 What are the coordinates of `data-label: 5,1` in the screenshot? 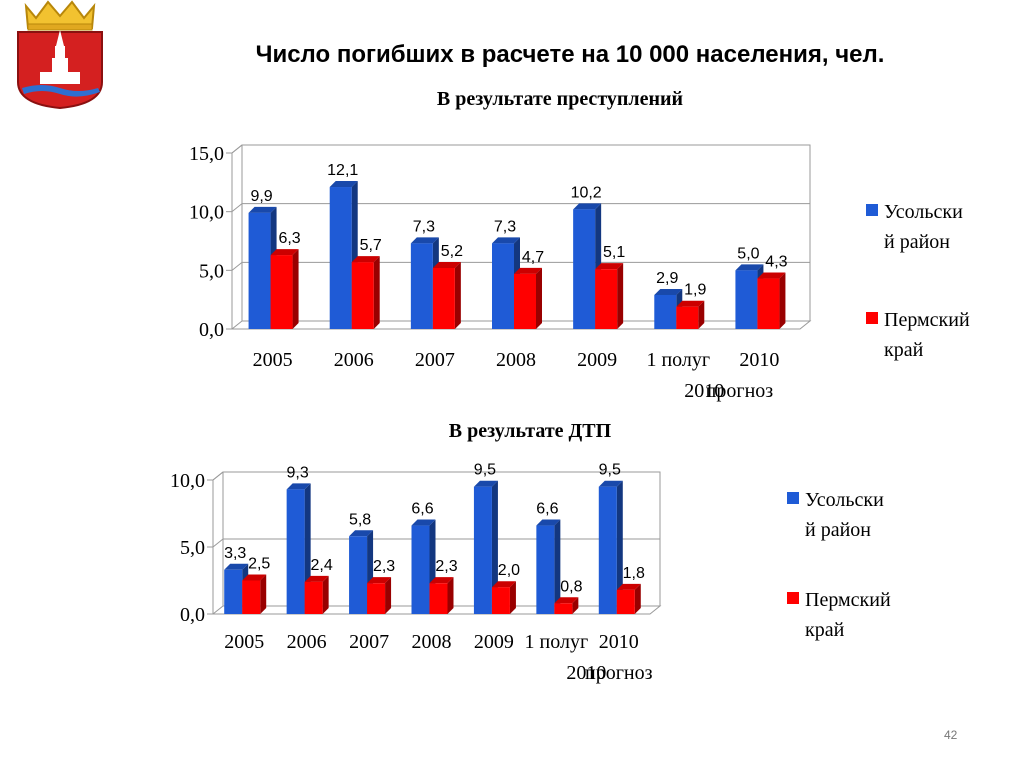 It's located at (614, 252).